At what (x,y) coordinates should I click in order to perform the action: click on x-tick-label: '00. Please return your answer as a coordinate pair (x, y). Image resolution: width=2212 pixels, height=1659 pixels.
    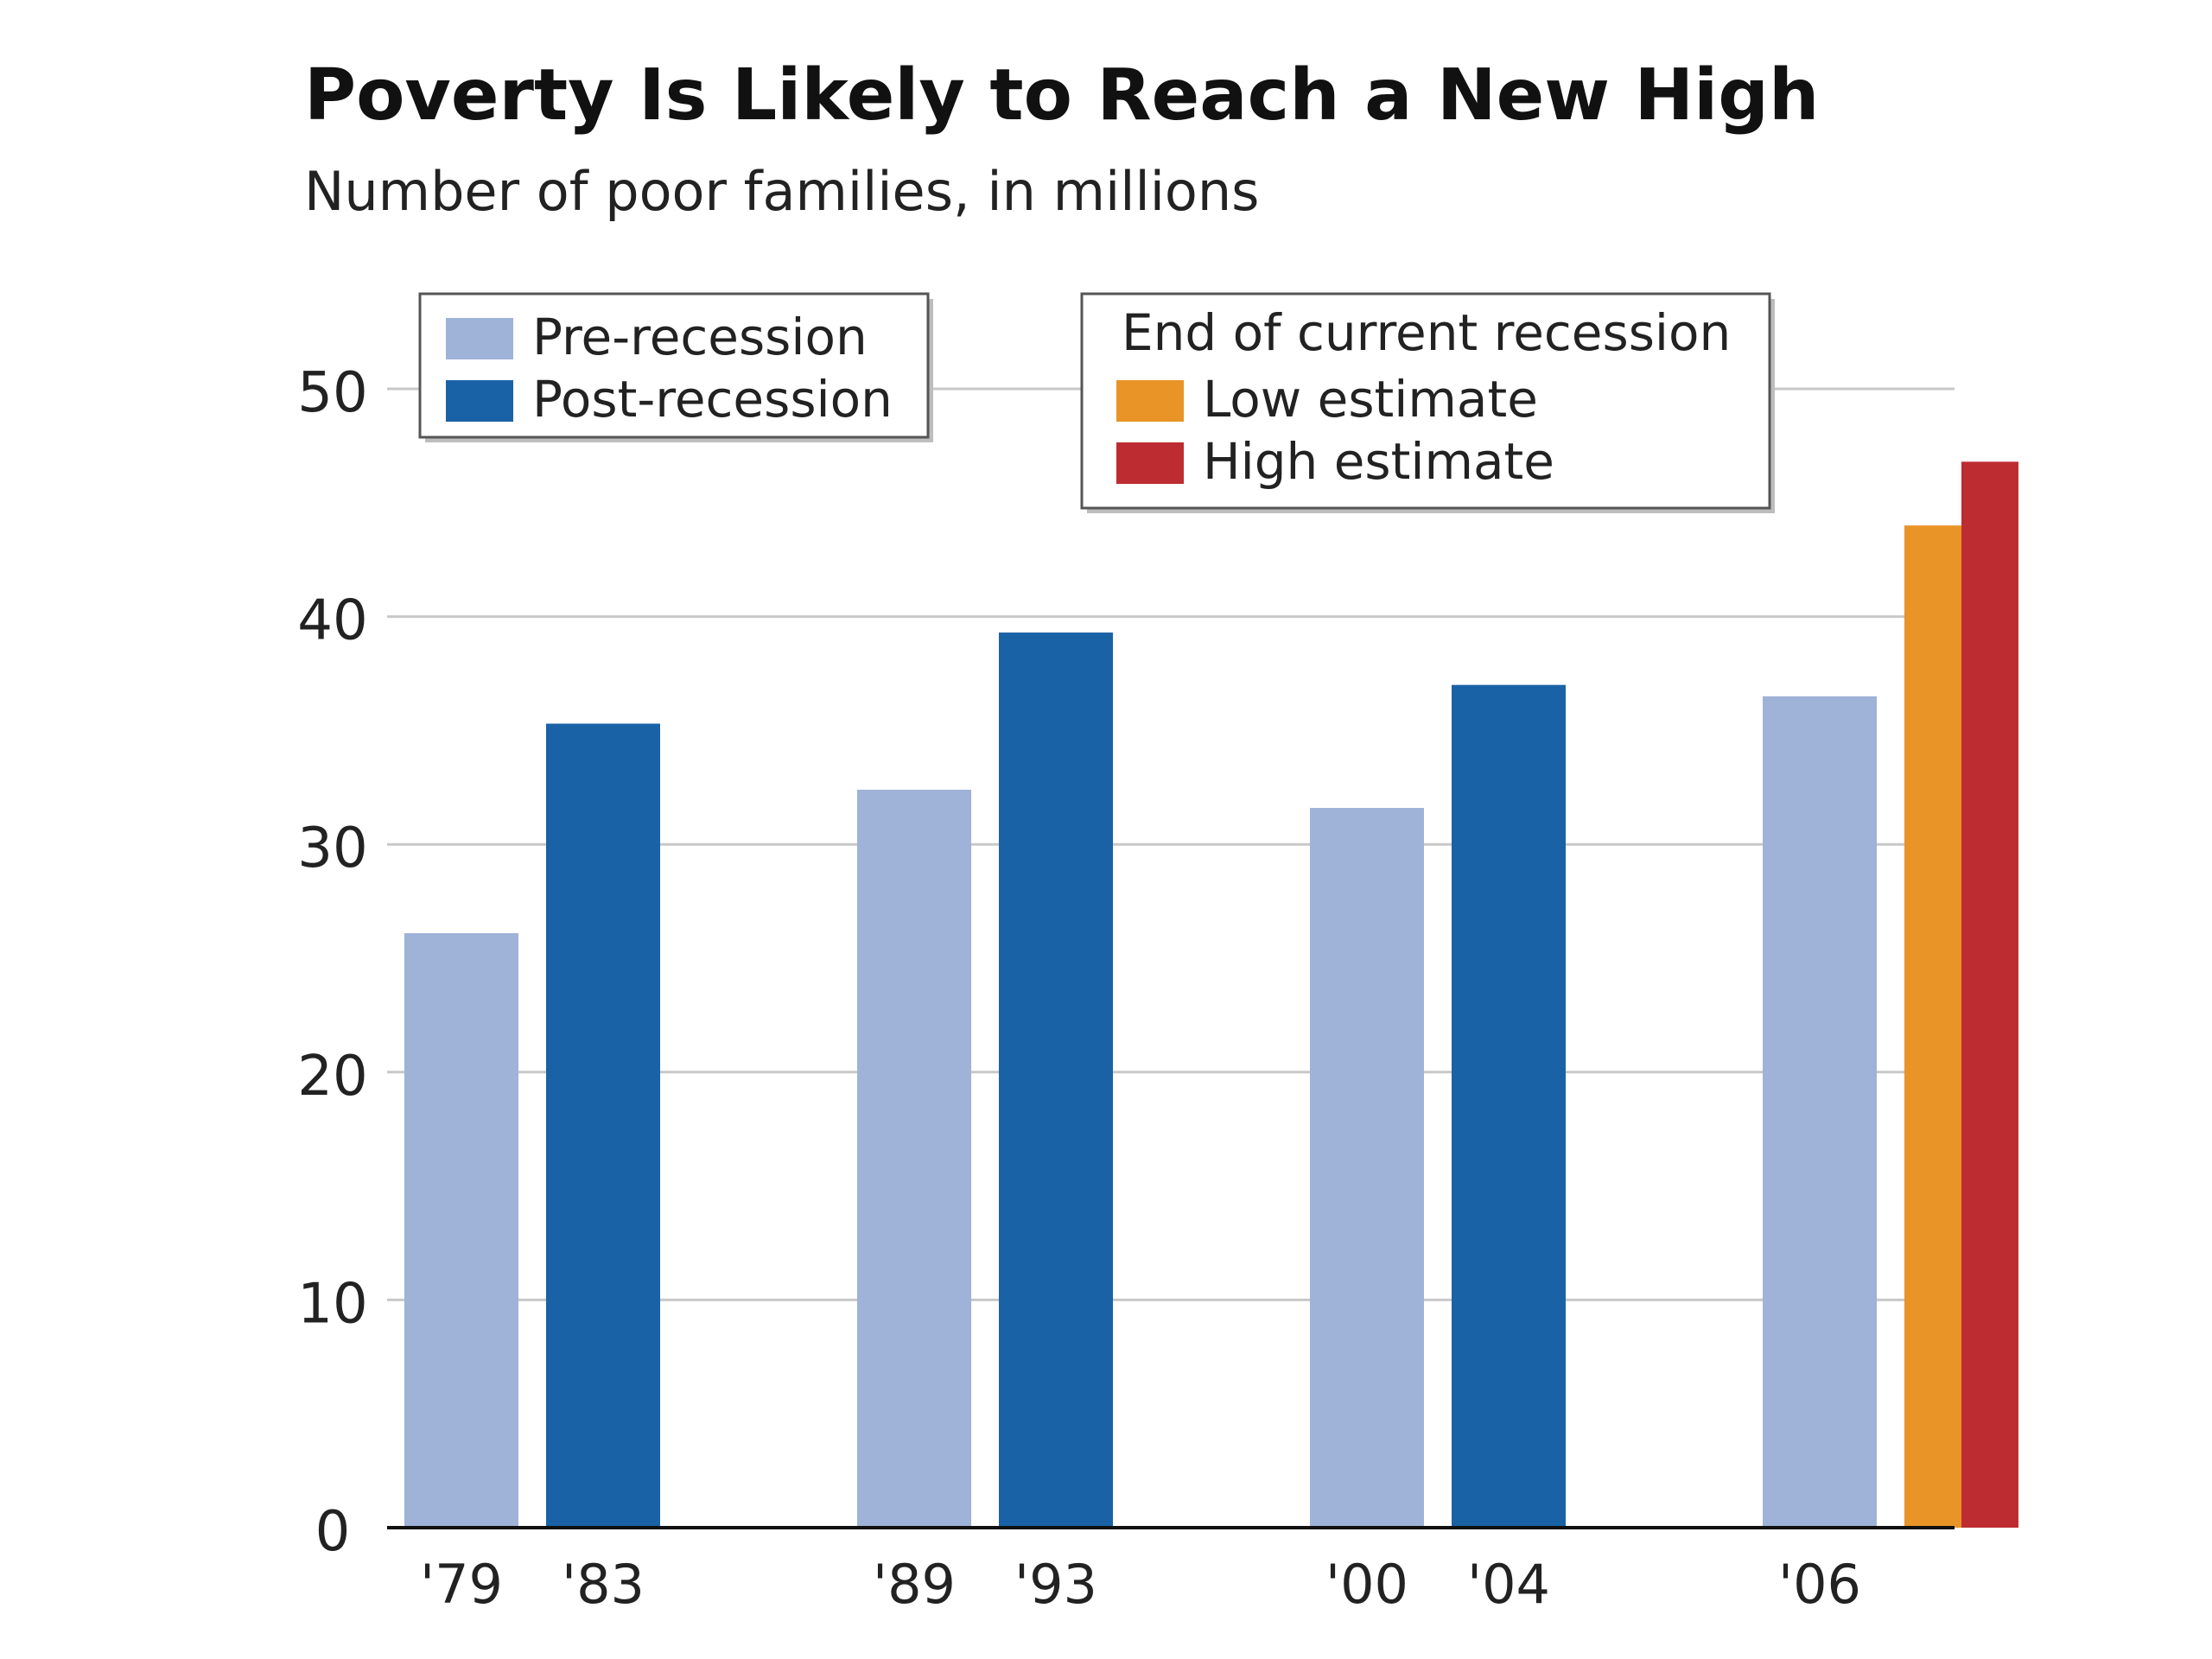
    Looking at the image, I should click on (1366, 1584).